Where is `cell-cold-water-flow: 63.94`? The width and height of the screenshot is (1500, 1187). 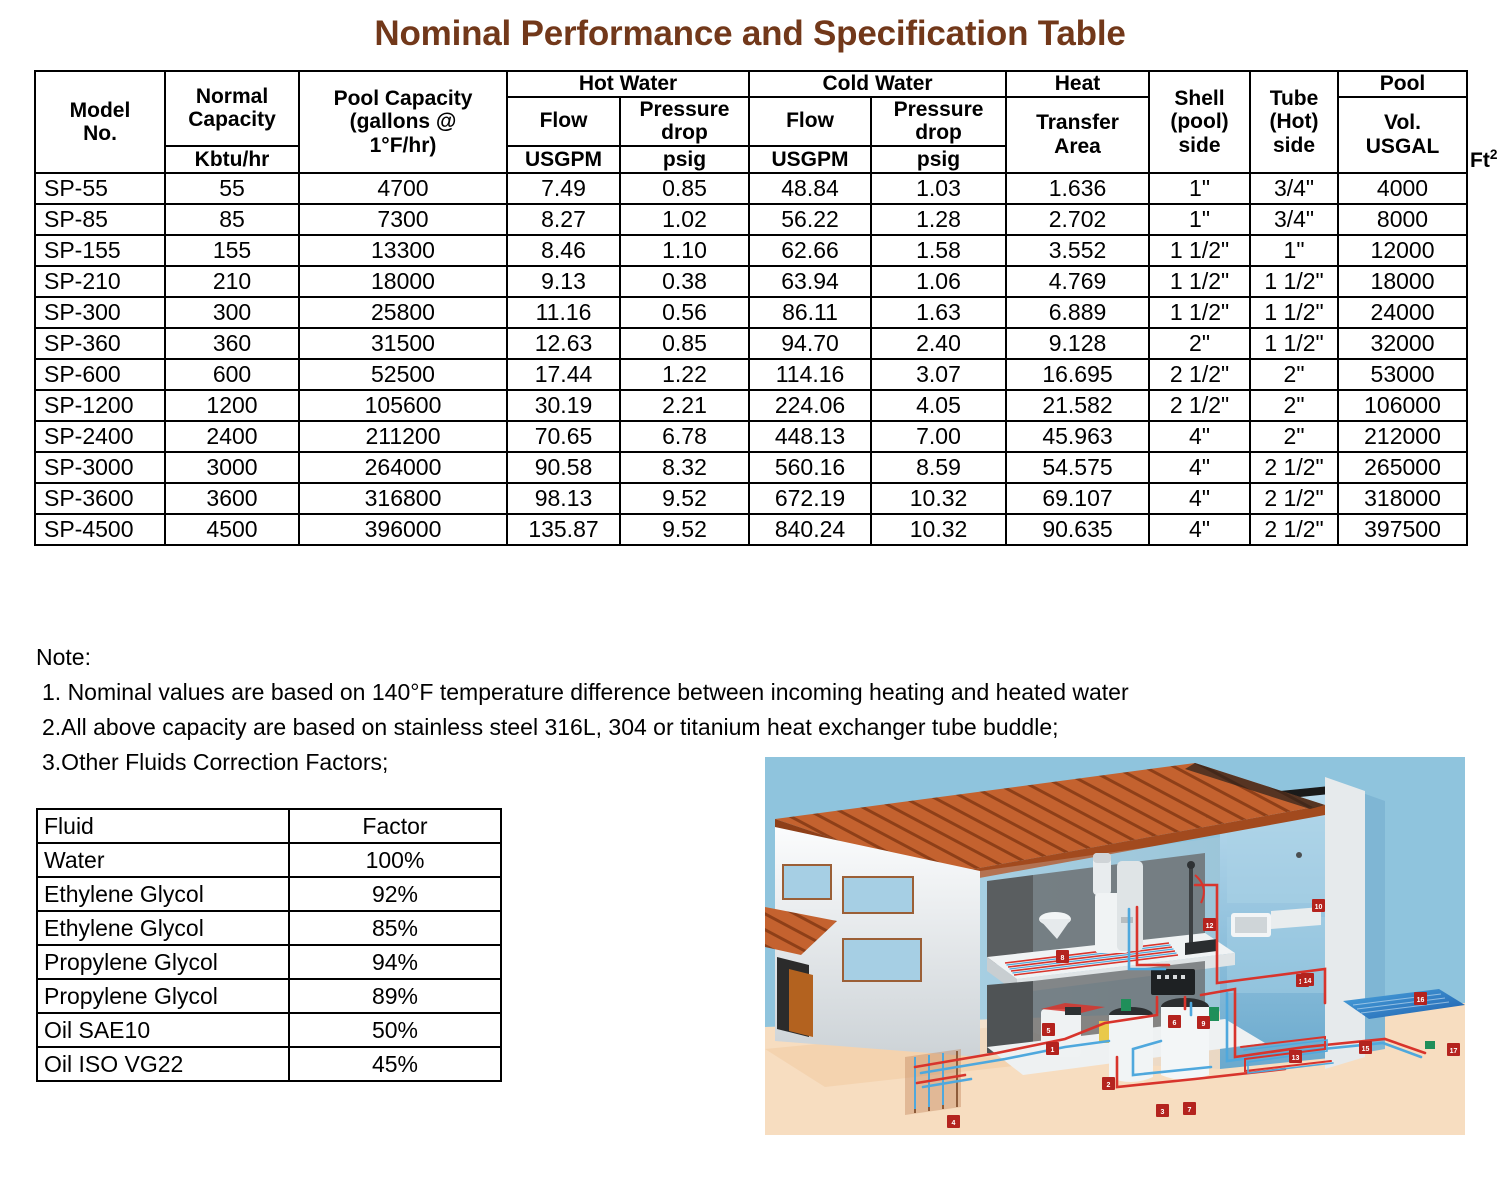 cell-cold-water-flow: 63.94 is located at coordinates (810, 282).